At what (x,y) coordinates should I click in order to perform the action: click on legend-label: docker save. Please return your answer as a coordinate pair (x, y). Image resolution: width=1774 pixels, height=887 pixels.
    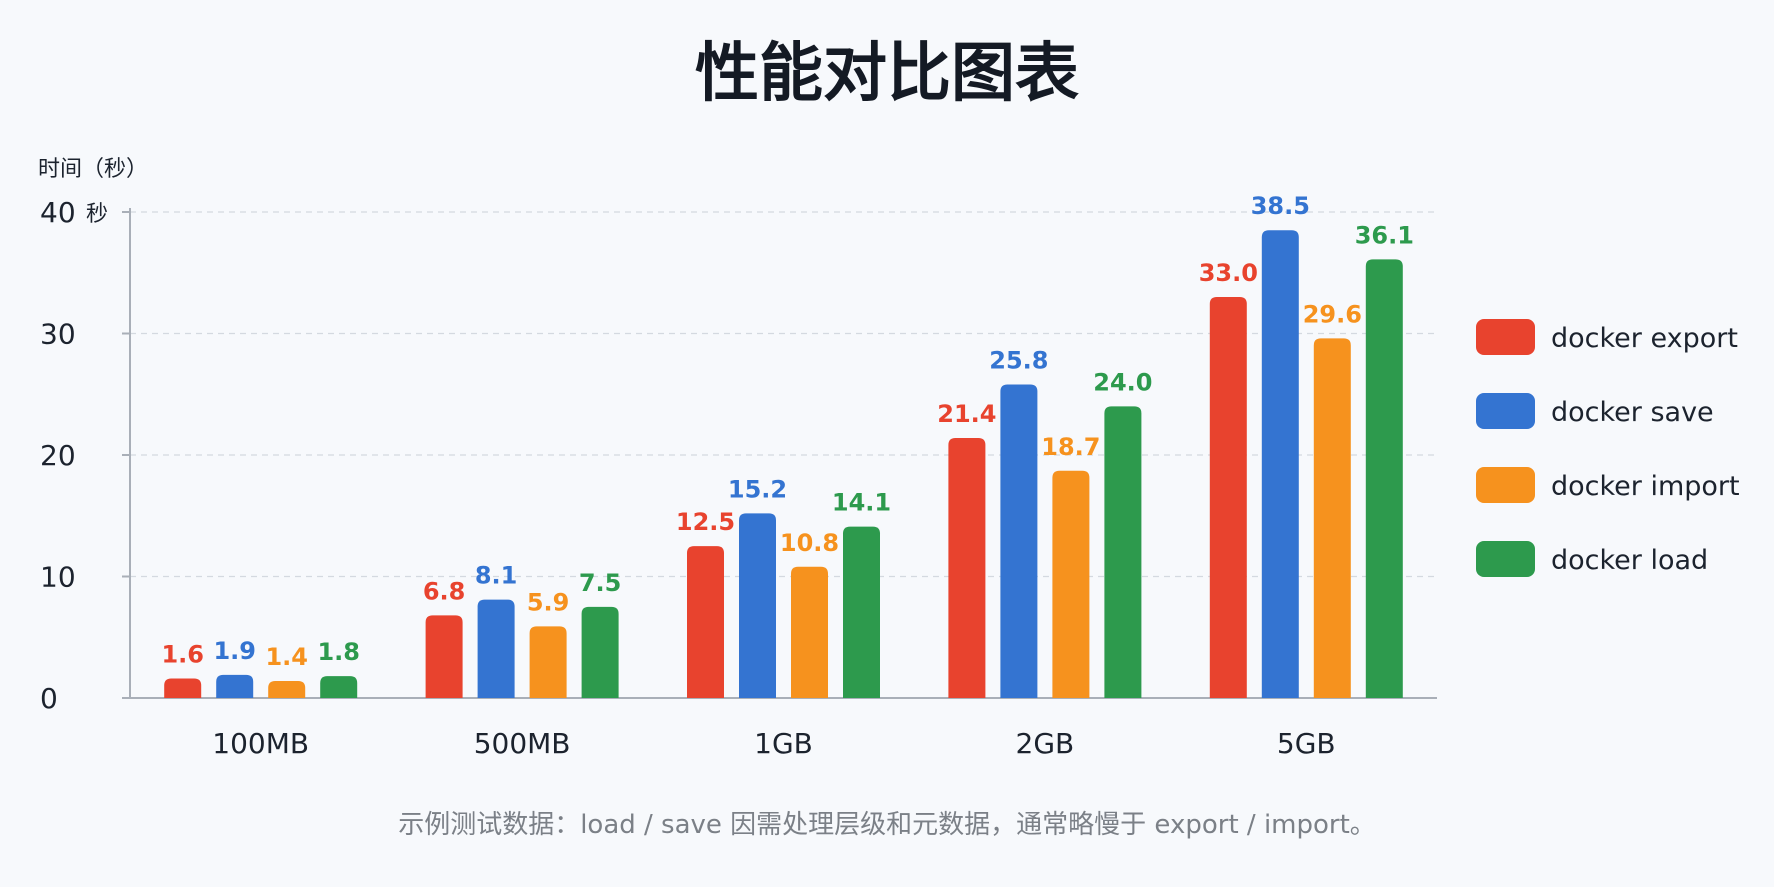
    Looking at the image, I should click on (1632, 412).